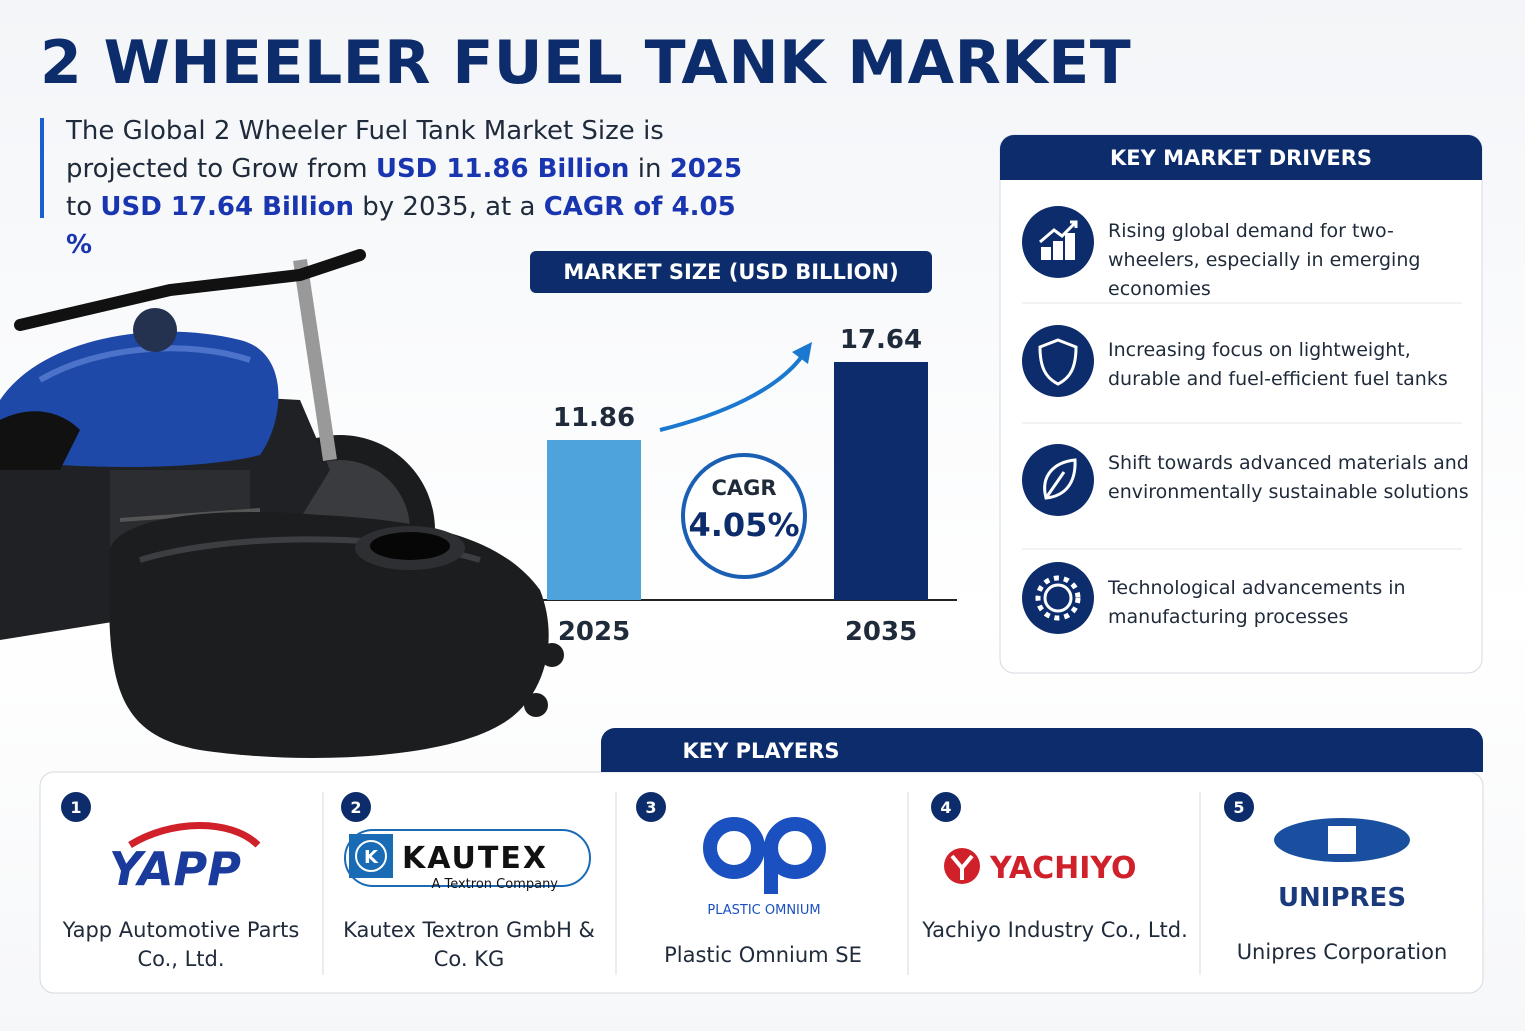 The height and width of the screenshot is (1031, 1525). Describe the element at coordinates (475, 858) in the screenshot. I see `logo: KAUTEX` at that location.